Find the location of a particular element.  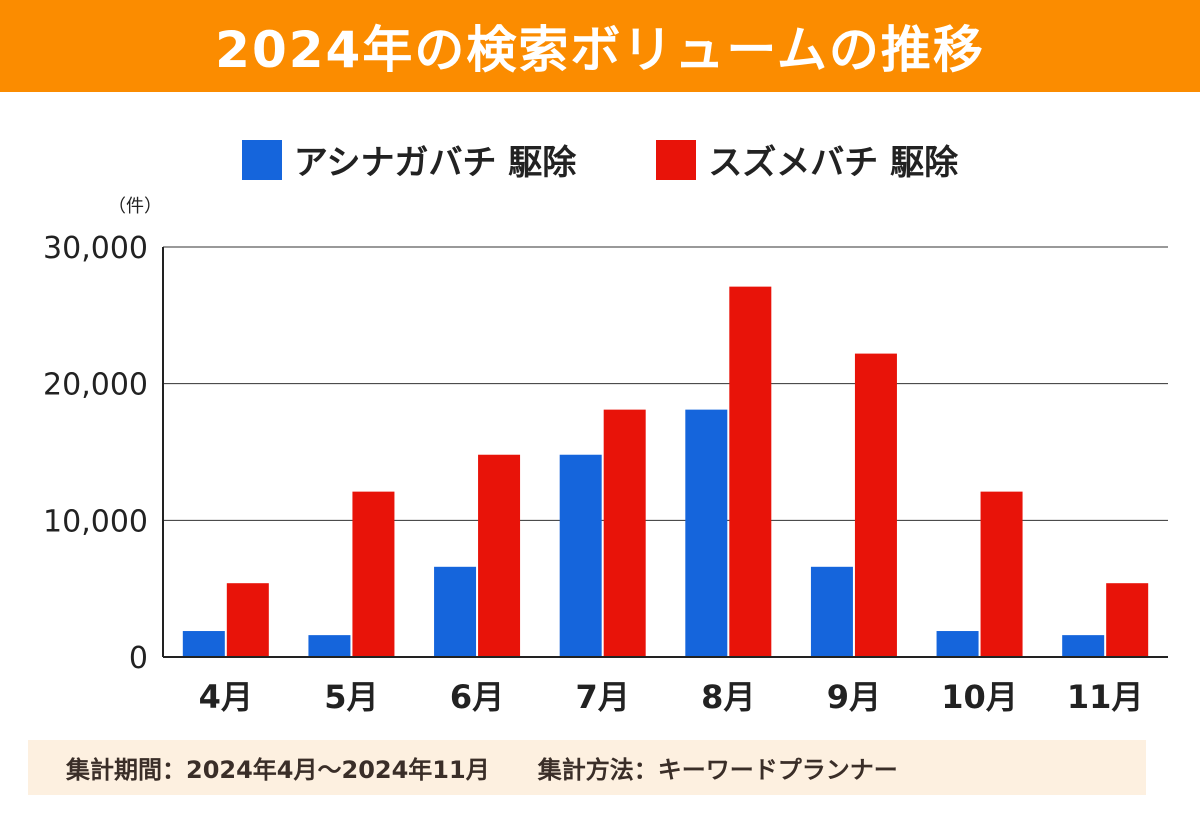

legend-item-suzumebachi: スズメバチ 駆除 is located at coordinates (807, 159).